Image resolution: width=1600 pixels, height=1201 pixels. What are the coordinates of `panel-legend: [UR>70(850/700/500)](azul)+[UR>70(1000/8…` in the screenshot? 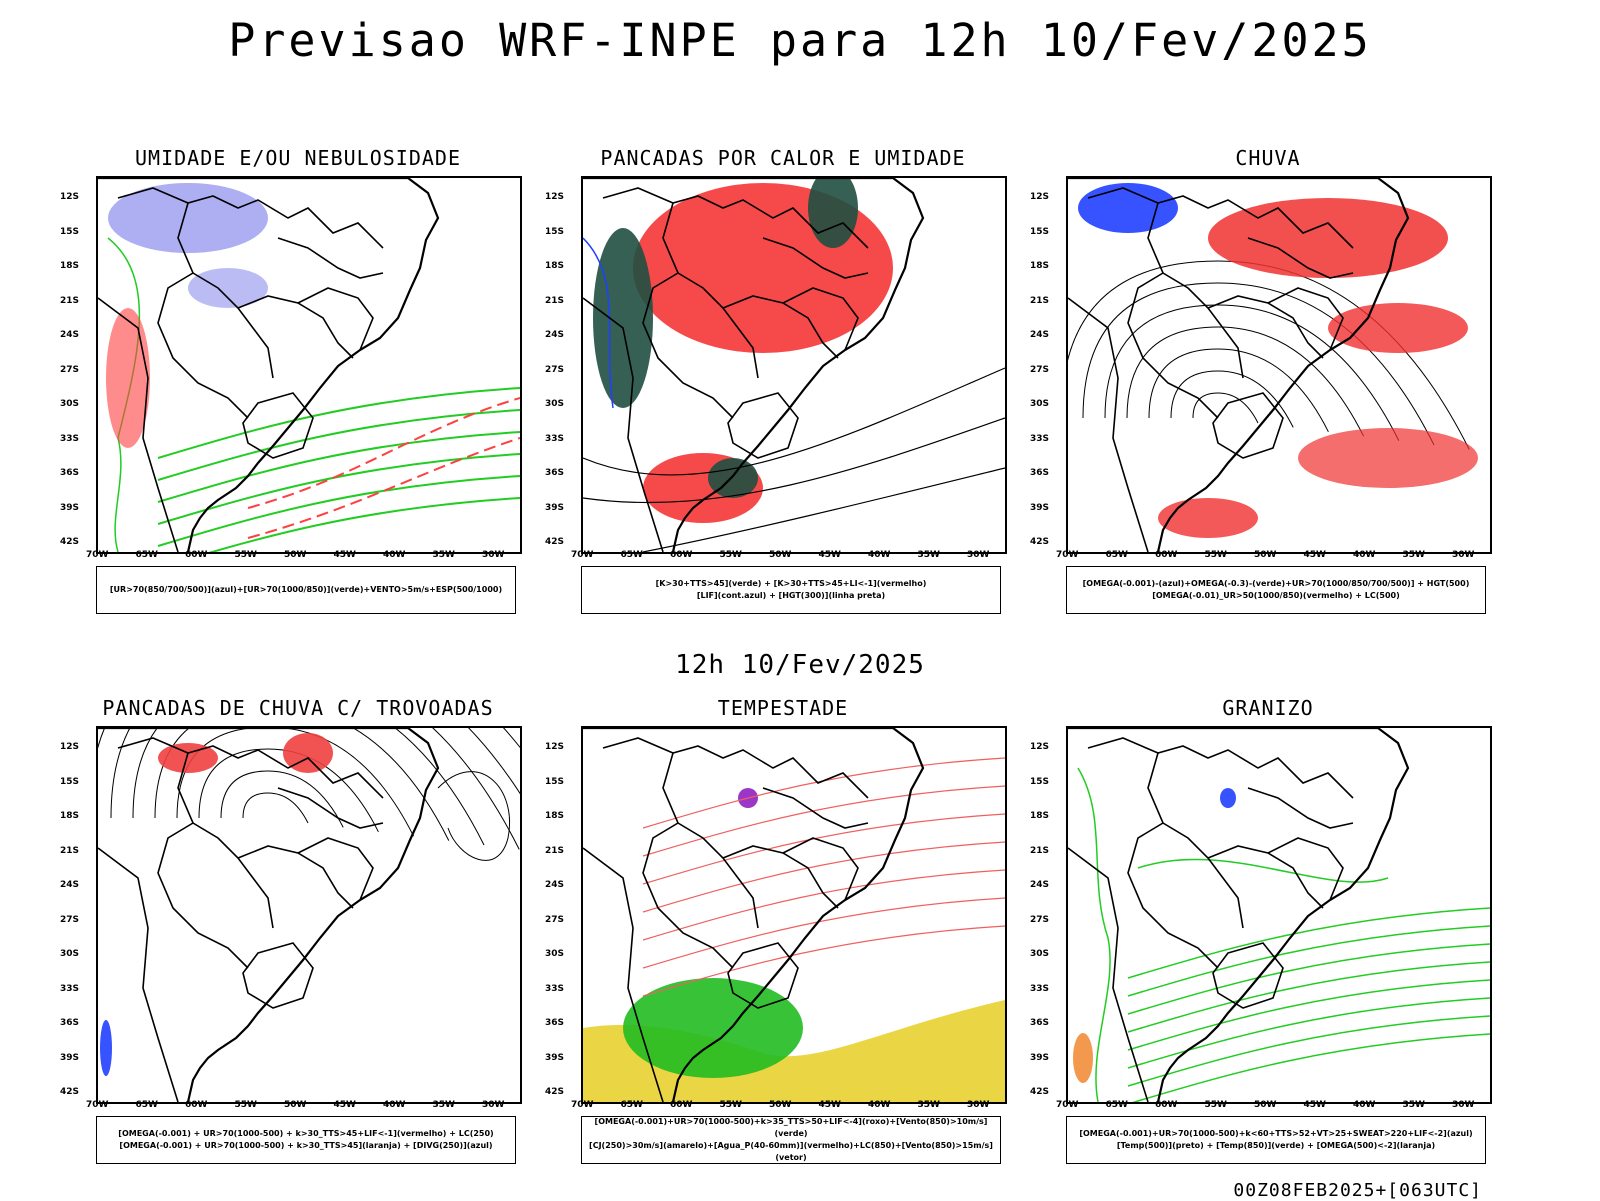 It's located at (306, 590).